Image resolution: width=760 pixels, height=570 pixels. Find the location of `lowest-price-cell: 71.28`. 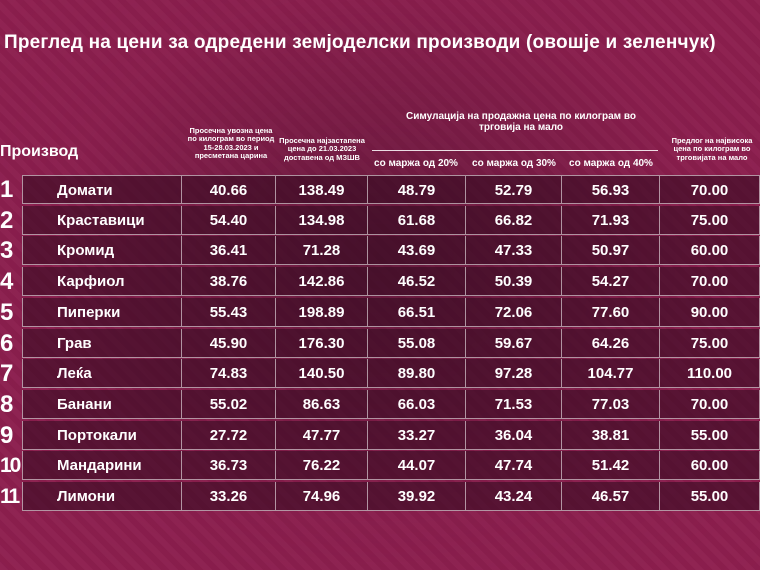

lowest-price-cell: 71.28 is located at coordinates (322, 251).